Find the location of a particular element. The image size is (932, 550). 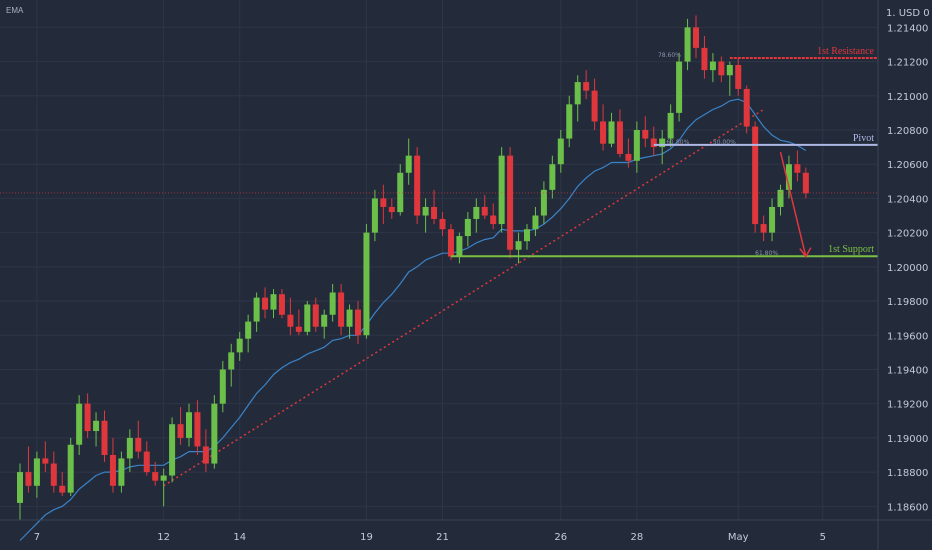

forecast-arrow-head is located at coordinates (805, 252).